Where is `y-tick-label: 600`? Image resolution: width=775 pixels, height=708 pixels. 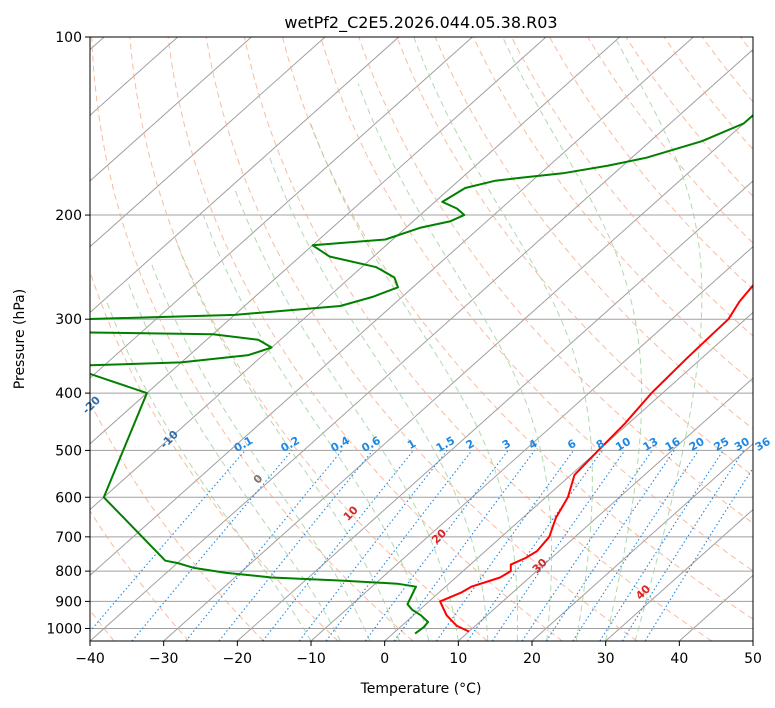 y-tick-label: 600 is located at coordinates (68, 498).